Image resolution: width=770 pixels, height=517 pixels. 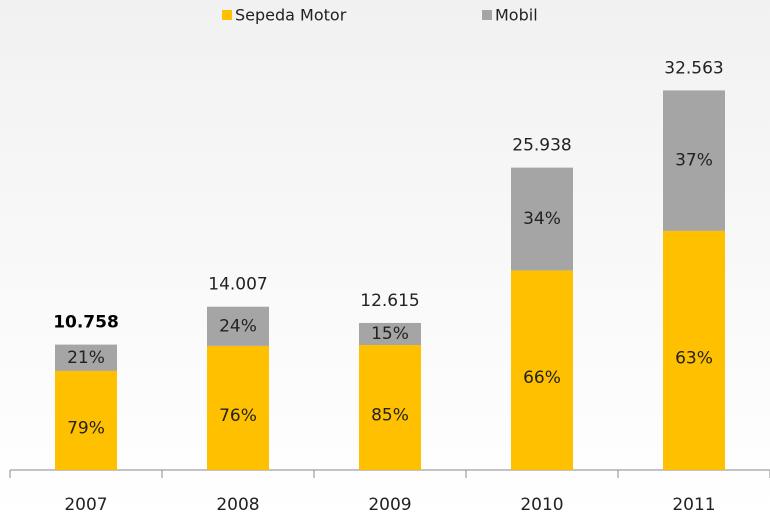 What do you see at coordinates (86, 323) in the screenshot?
I see `total-label: 10.758` at bounding box center [86, 323].